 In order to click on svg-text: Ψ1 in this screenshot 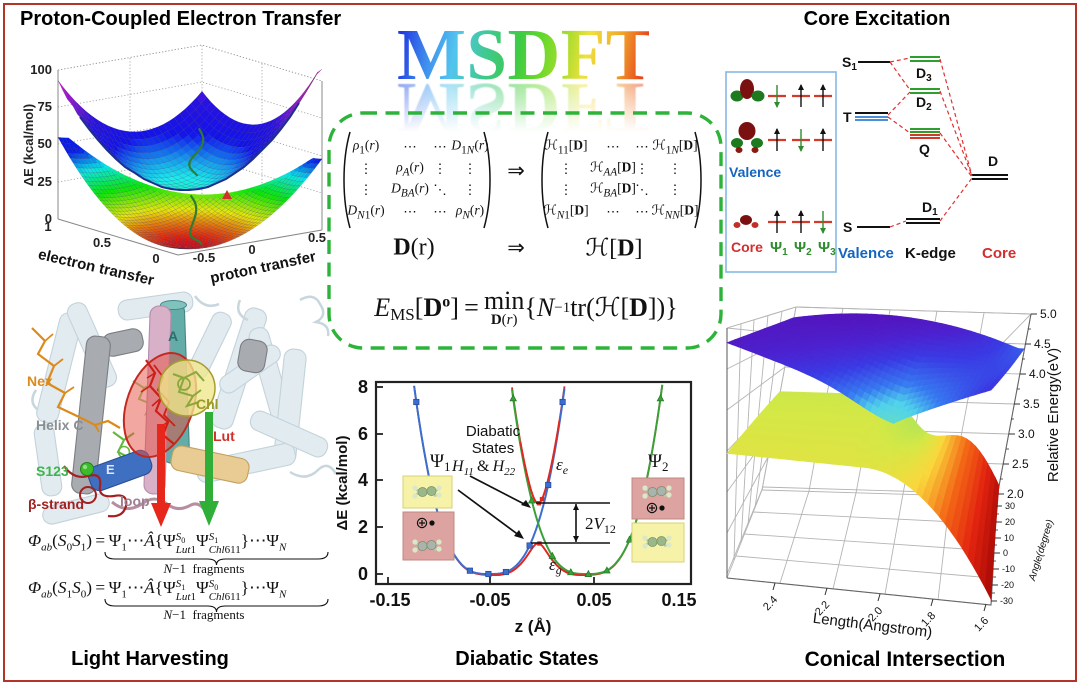, I will do `click(779, 248)`.